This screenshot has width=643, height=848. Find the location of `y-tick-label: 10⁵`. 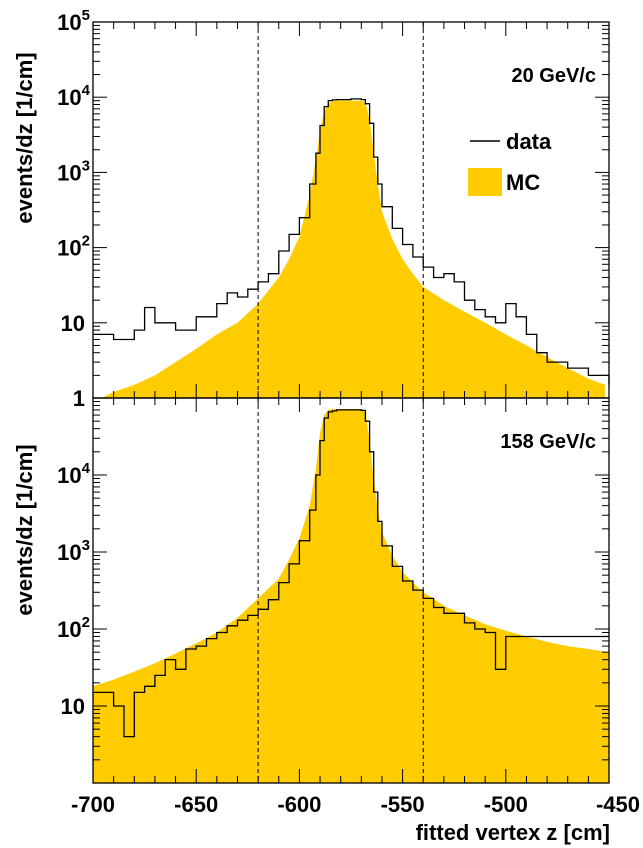

y-tick-label: 10⁵ is located at coordinates (73, 21).